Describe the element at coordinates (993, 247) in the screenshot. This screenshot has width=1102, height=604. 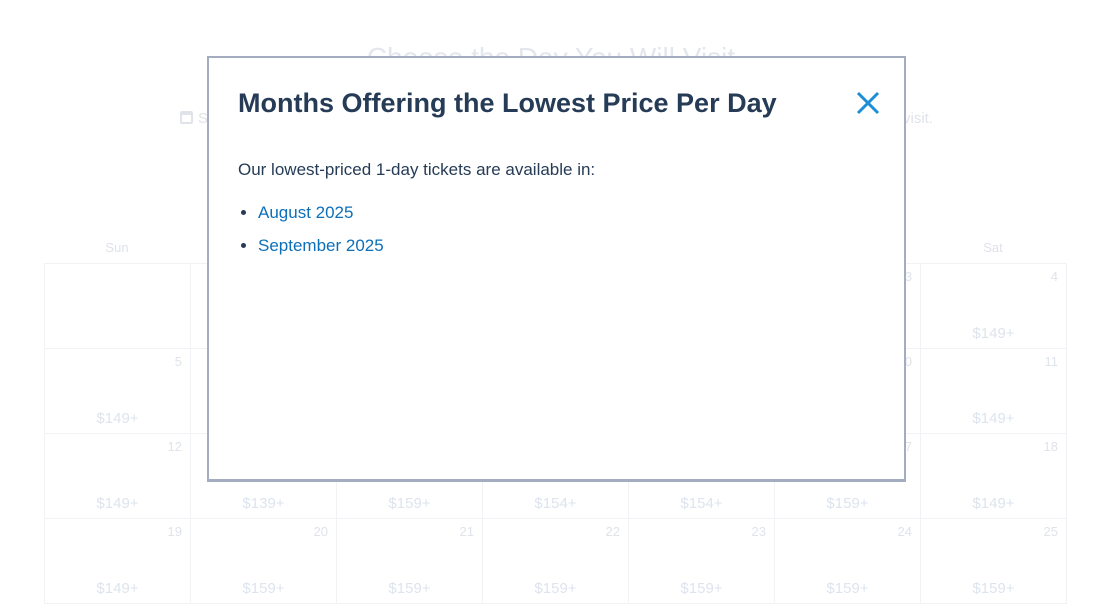
I see `dow-sat: Sat` at that location.